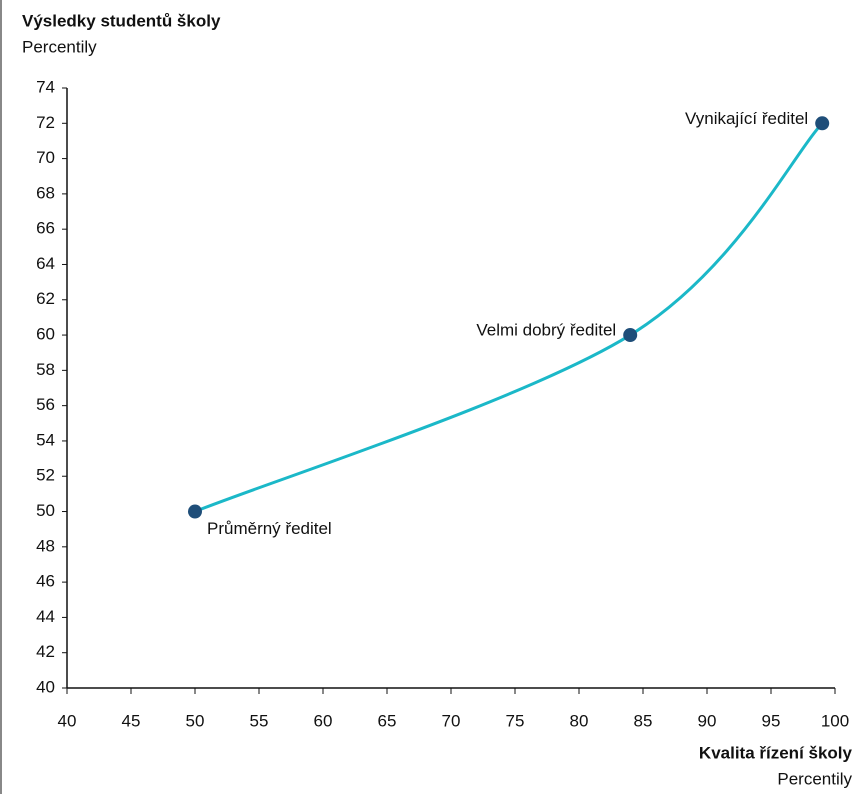 This screenshot has height=794, width=859. I want to click on x-tick-label: 65, so click(387, 720).